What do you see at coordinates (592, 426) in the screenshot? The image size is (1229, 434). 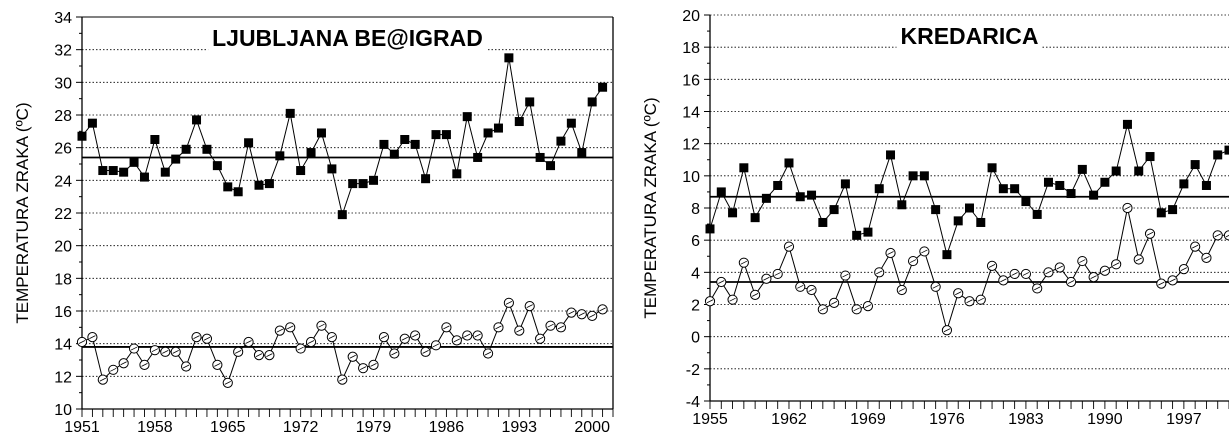 I see `x-tick-label: 2000` at bounding box center [592, 426].